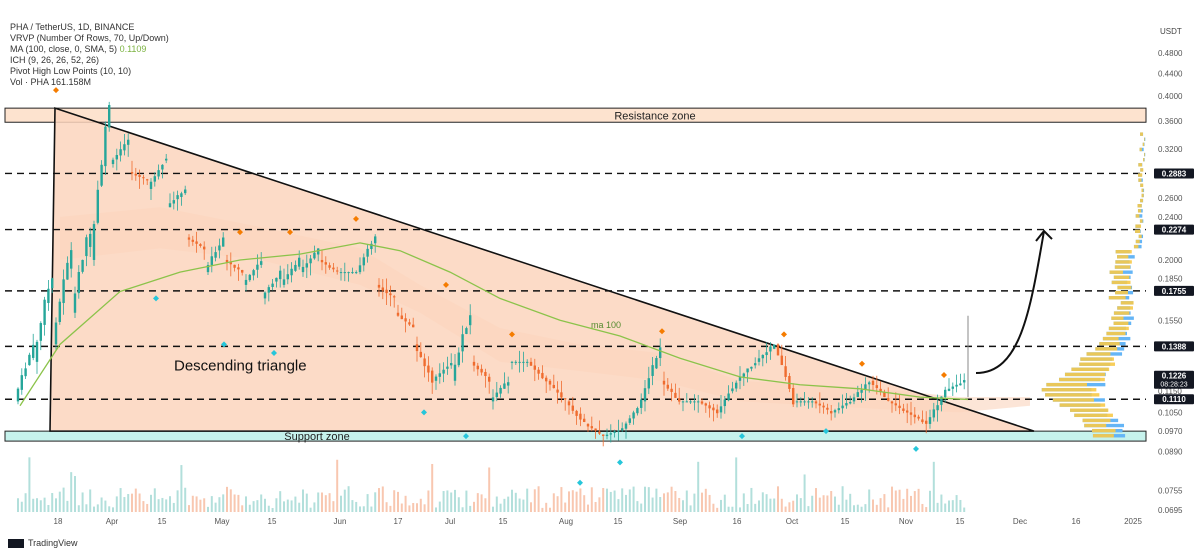 The height and width of the screenshot is (555, 1200). What do you see at coordinates (491, 484) in the screenshot?
I see `volume-bars` at bounding box center [491, 484].